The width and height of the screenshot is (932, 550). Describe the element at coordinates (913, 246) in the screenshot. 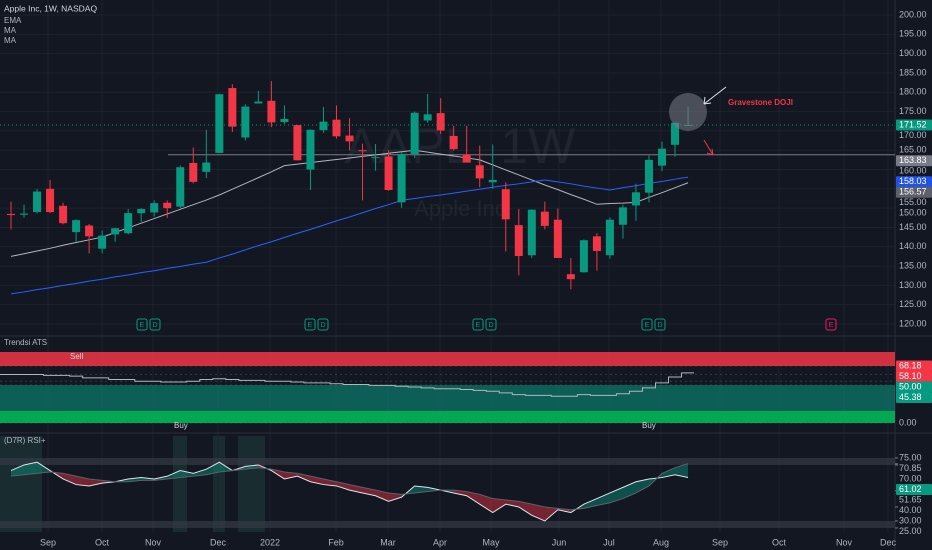

I see `y-tick-label: 140.00` at that location.